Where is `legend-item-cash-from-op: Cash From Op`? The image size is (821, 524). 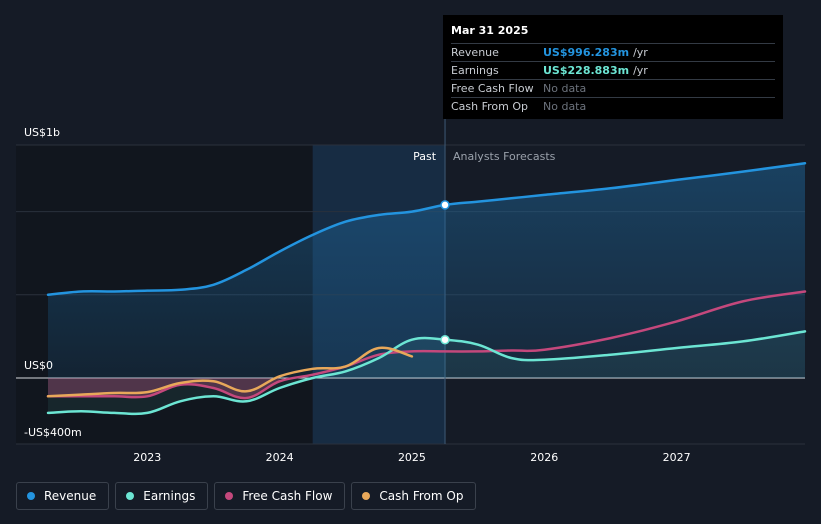 legend-item-cash-from-op: Cash From Op is located at coordinates (414, 496).